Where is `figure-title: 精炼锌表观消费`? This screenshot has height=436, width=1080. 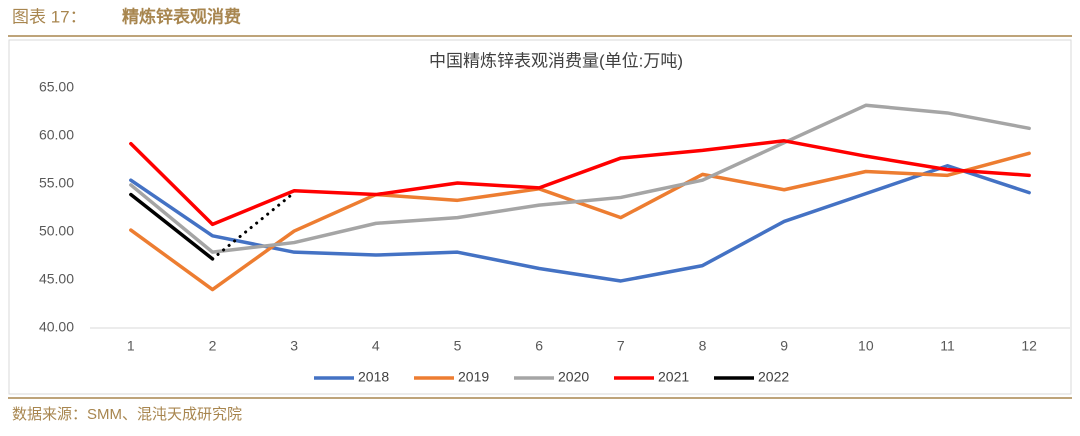
figure-title: 精炼锌表观消费 is located at coordinates (181, 16).